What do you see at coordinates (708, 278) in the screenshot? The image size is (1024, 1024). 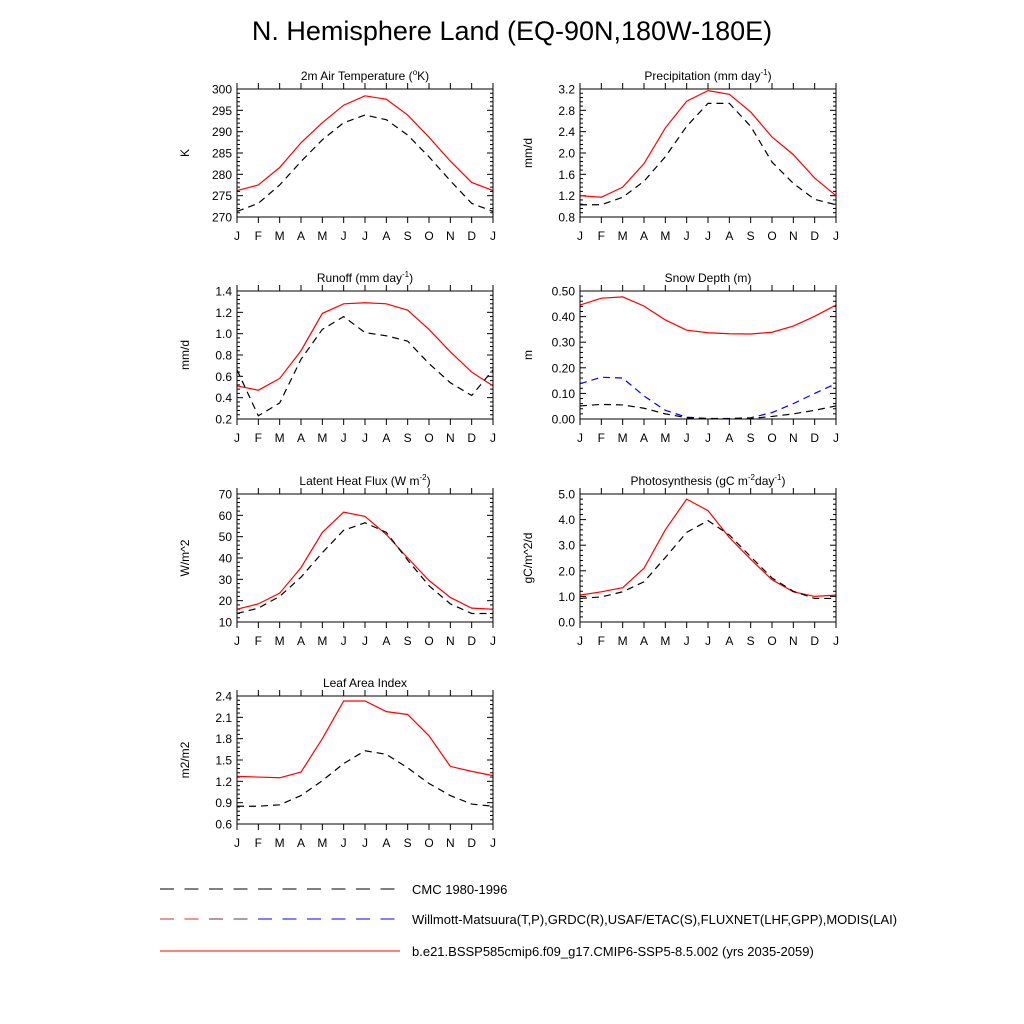 I see `panel-title: Snow Depth (m)` at bounding box center [708, 278].